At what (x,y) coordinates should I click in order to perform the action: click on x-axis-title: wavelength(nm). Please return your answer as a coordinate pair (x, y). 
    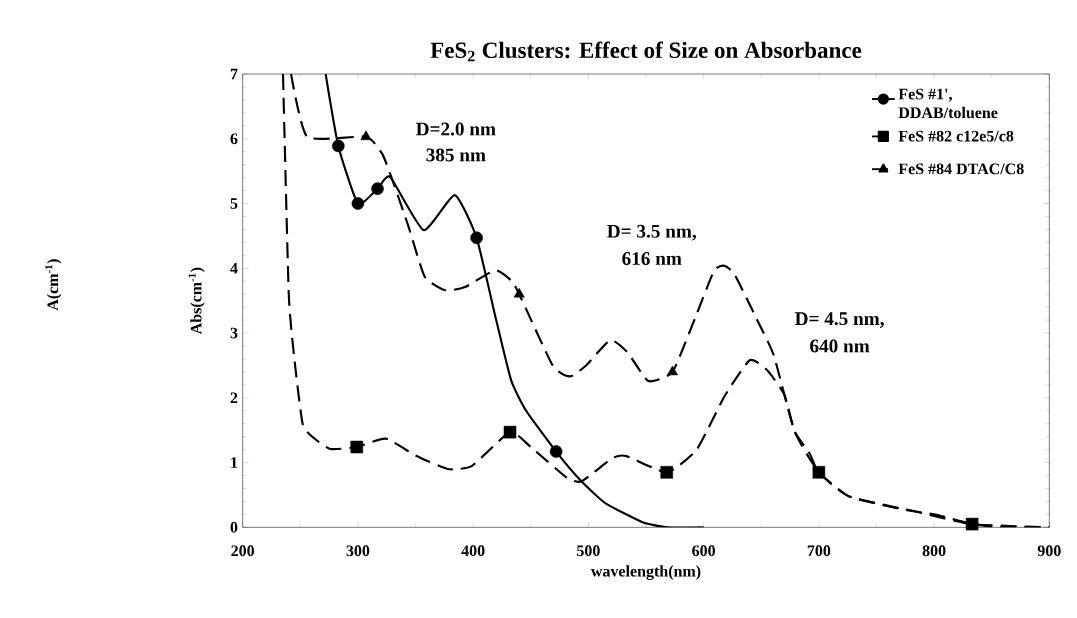
    Looking at the image, I should click on (645, 572).